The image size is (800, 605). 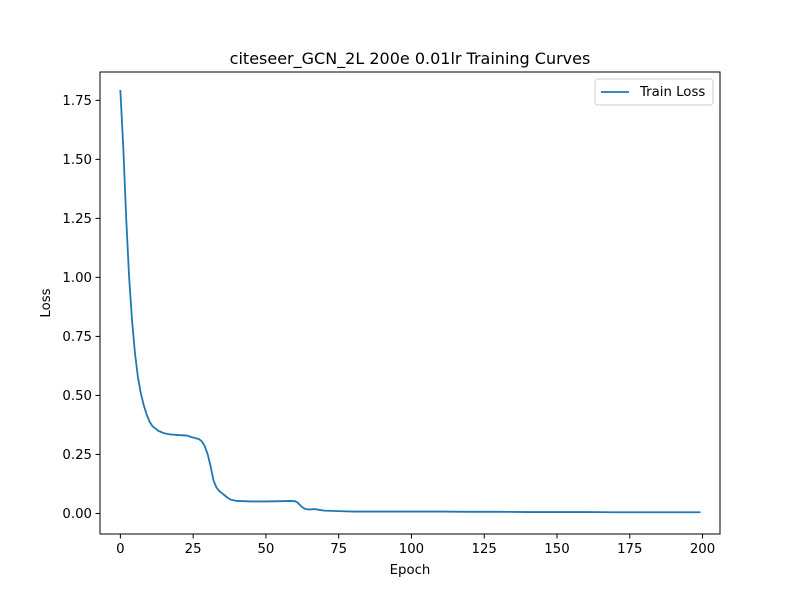 What do you see at coordinates (77, 160) in the screenshot?
I see `y-tick-label: 1.50` at bounding box center [77, 160].